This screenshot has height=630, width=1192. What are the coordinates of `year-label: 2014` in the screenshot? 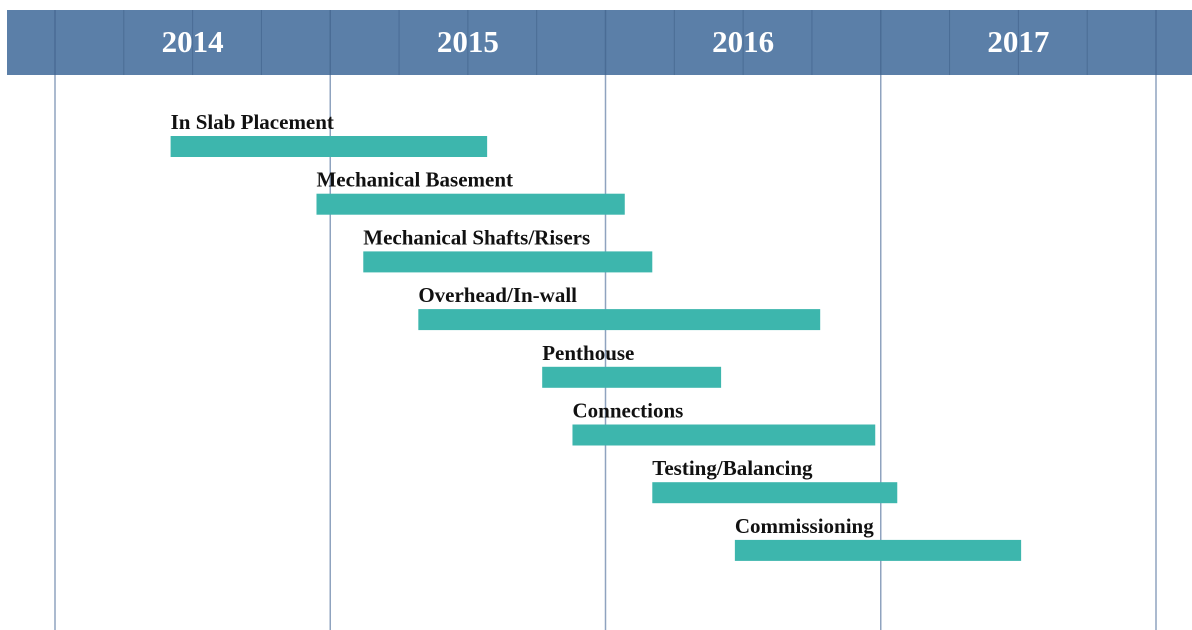 It's located at (193, 41).